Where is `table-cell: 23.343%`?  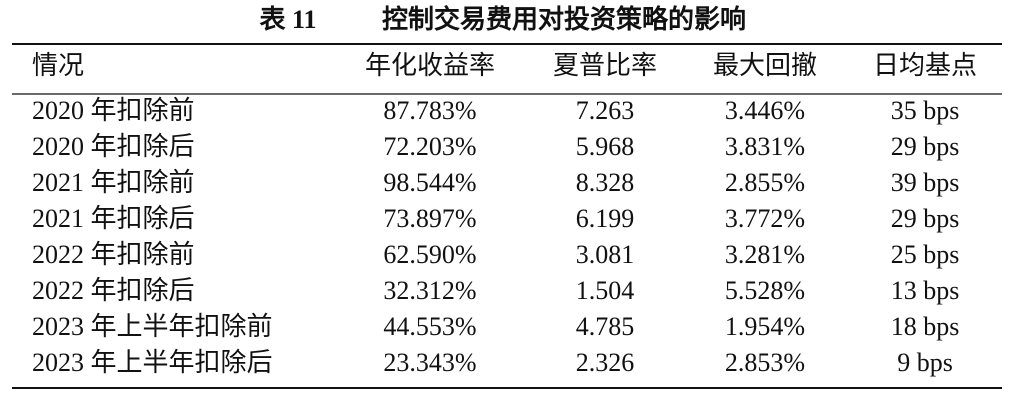 table-cell: 23.343% is located at coordinates (429, 362).